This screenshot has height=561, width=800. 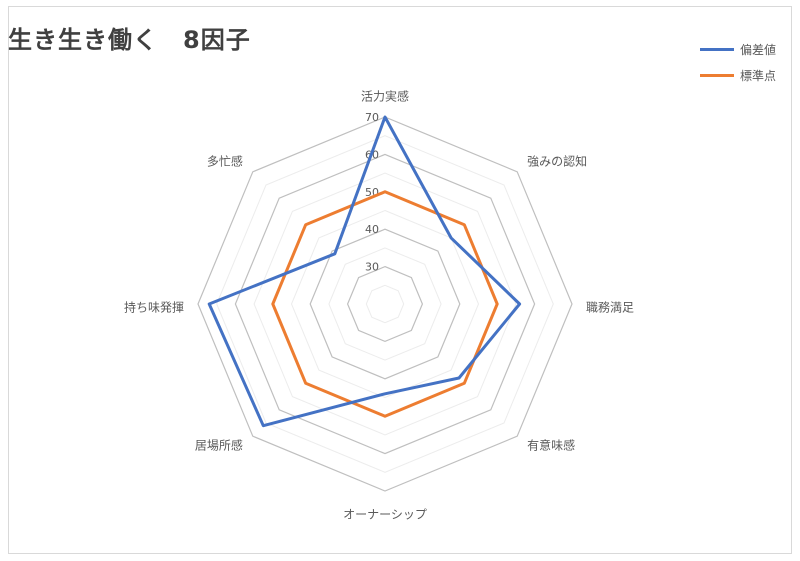 What do you see at coordinates (758, 49) in the screenshot?
I see `legend-label-series-1: 偏差値` at bounding box center [758, 49].